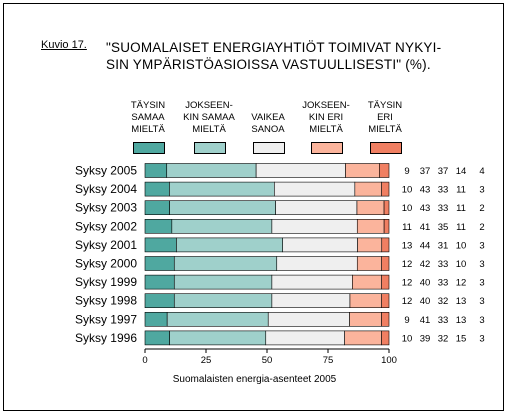 Image resolution: width=509 pixels, height=416 pixels. Describe the element at coordinates (106, 226) in the screenshot. I see `category-label: Syksy 2002` at that location.